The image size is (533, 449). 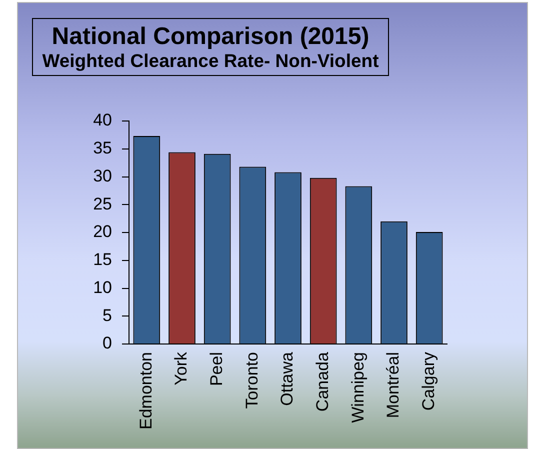 I want to click on x-tick-label: Edmonton, so click(x=146, y=391).